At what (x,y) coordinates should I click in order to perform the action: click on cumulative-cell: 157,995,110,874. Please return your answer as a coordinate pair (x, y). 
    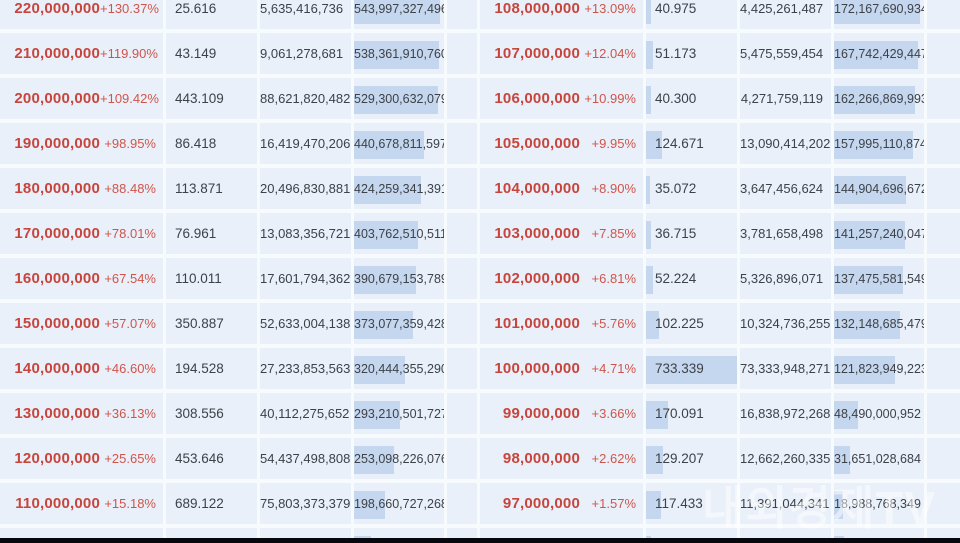
    Looking at the image, I should click on (880, 143).